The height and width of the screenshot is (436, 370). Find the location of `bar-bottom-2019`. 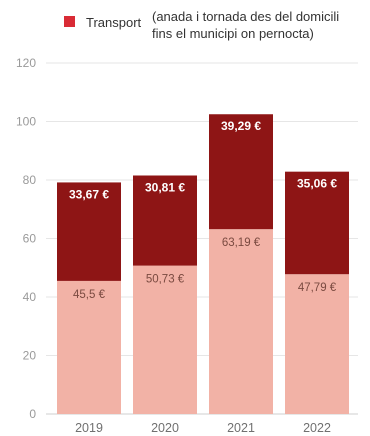

bar-bottom-2019 is located at coordinates (89, 347).